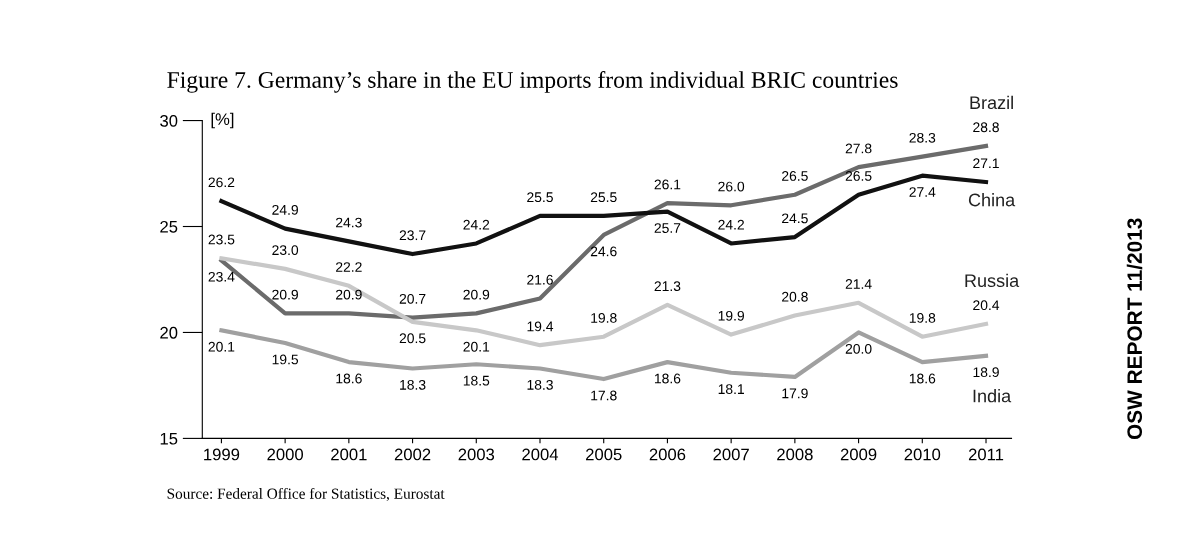  What do you see at coordinates (306, 494) in the screenshot?
I see `source-note: Source: Federal Office for Statistics, Eurostat` at bounding box center [306, 494].